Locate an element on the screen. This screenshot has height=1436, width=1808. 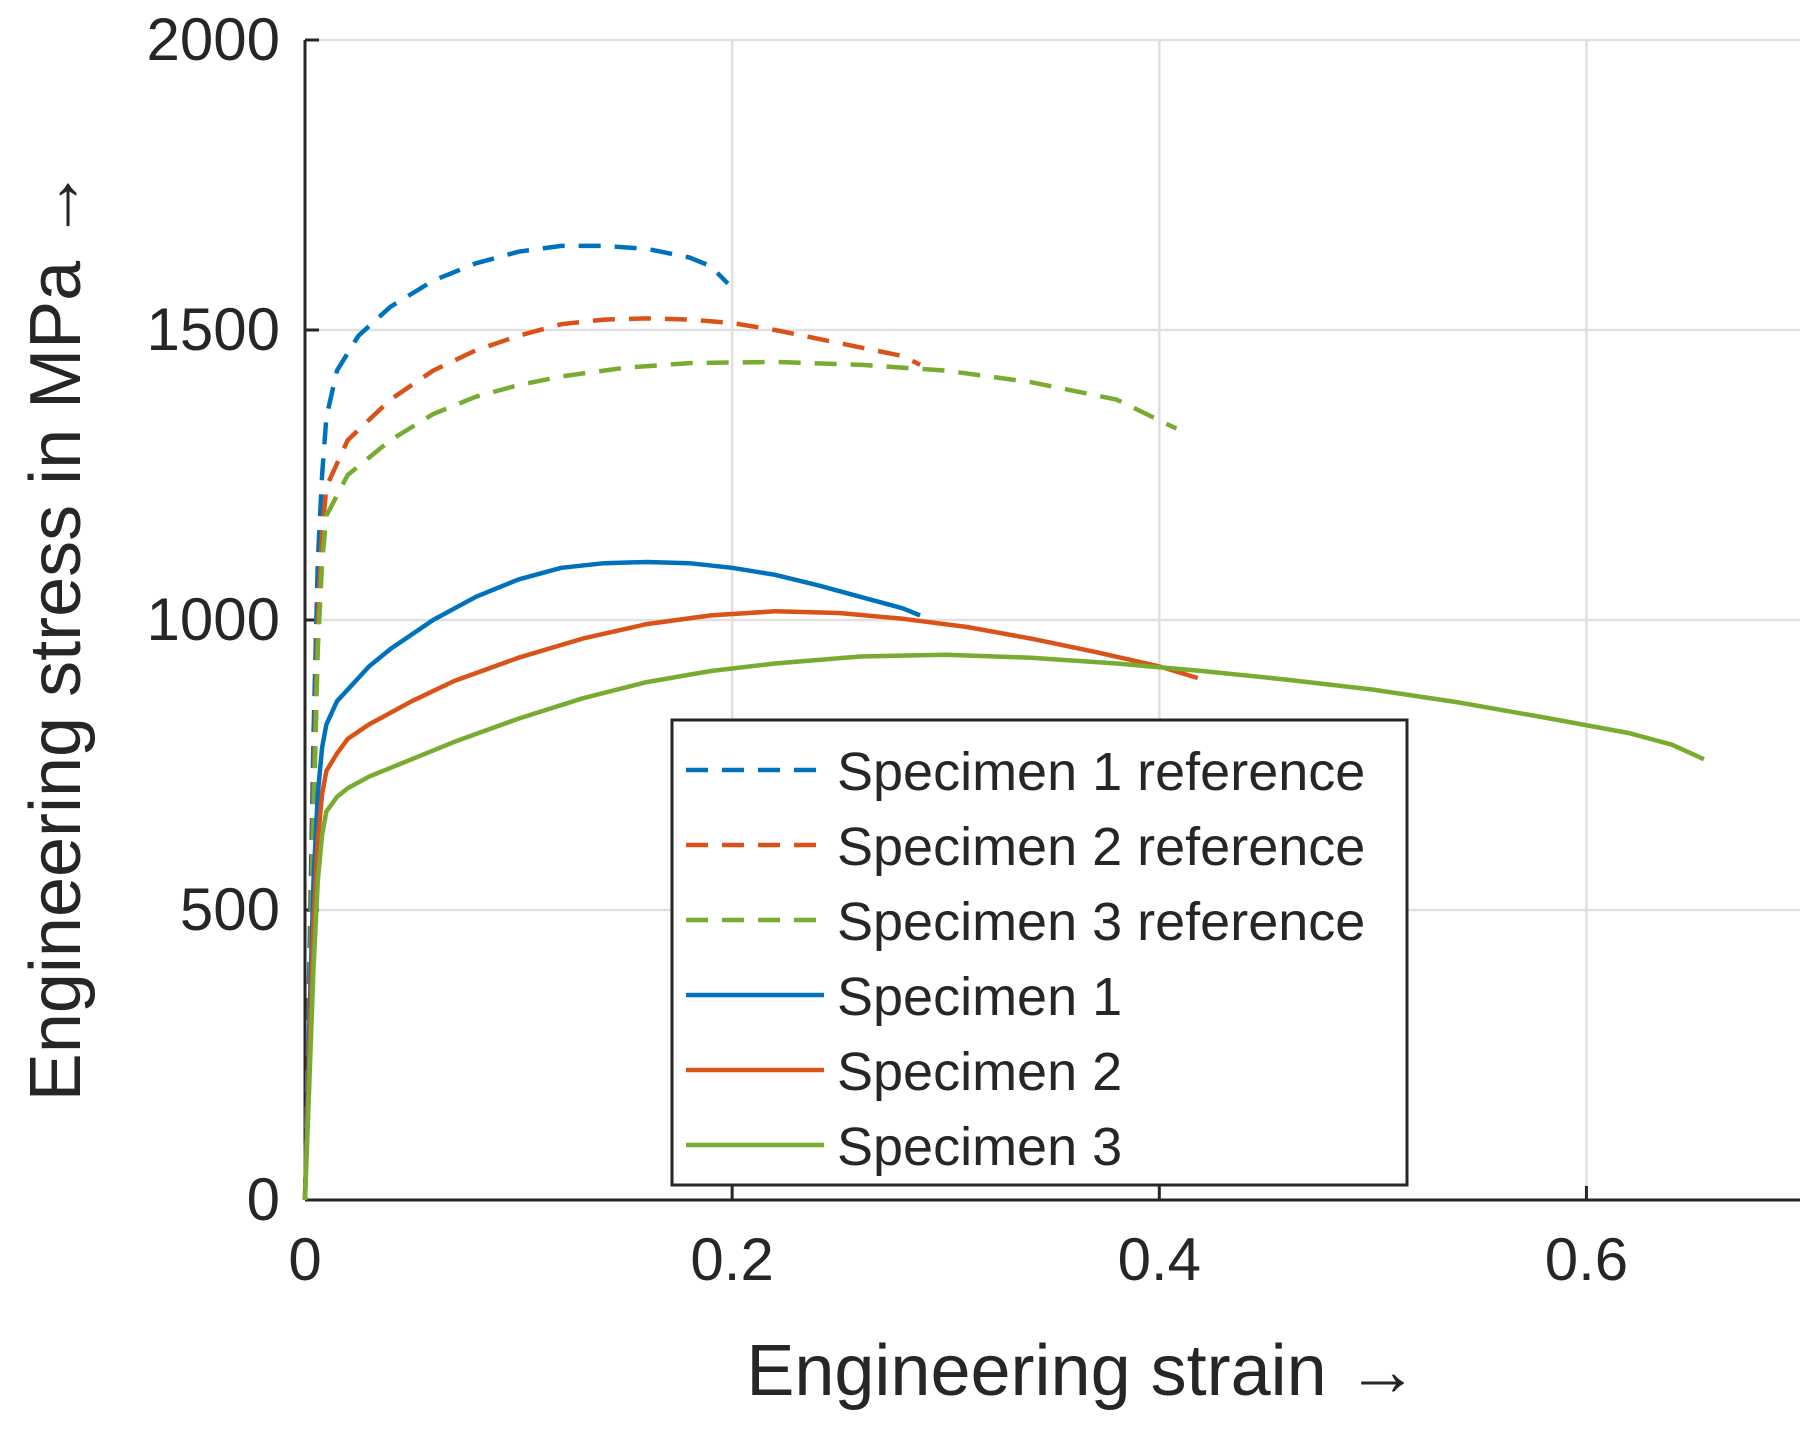
legend-label-specimen-3-reference: Specimen 3 reference is located at coordinates (1101, 922).